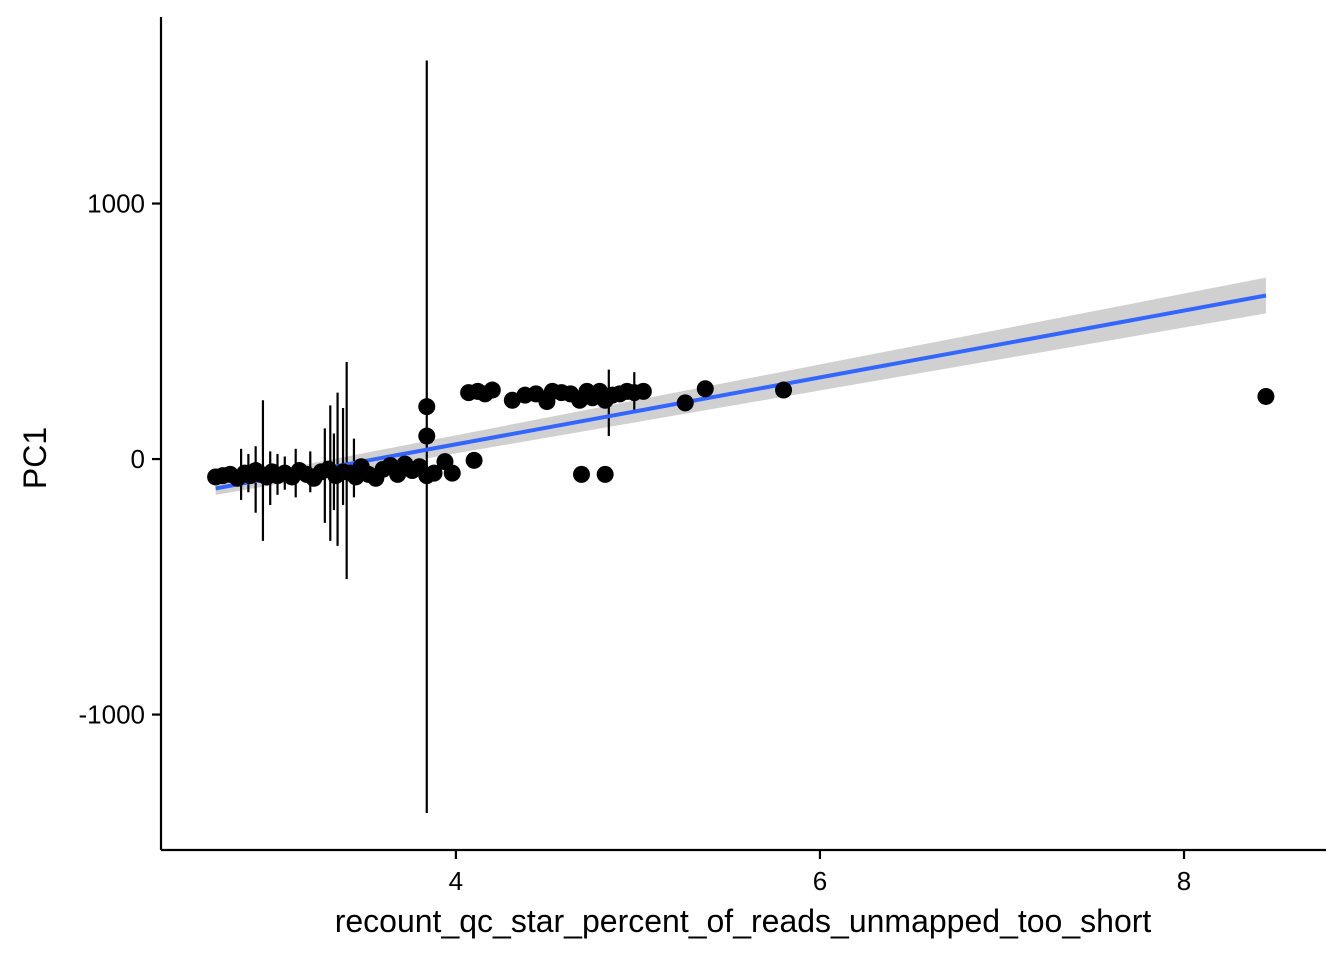 The width and height of the screenshot is (1344, 960). I want to click on data-point-layer, so click(741, 433).